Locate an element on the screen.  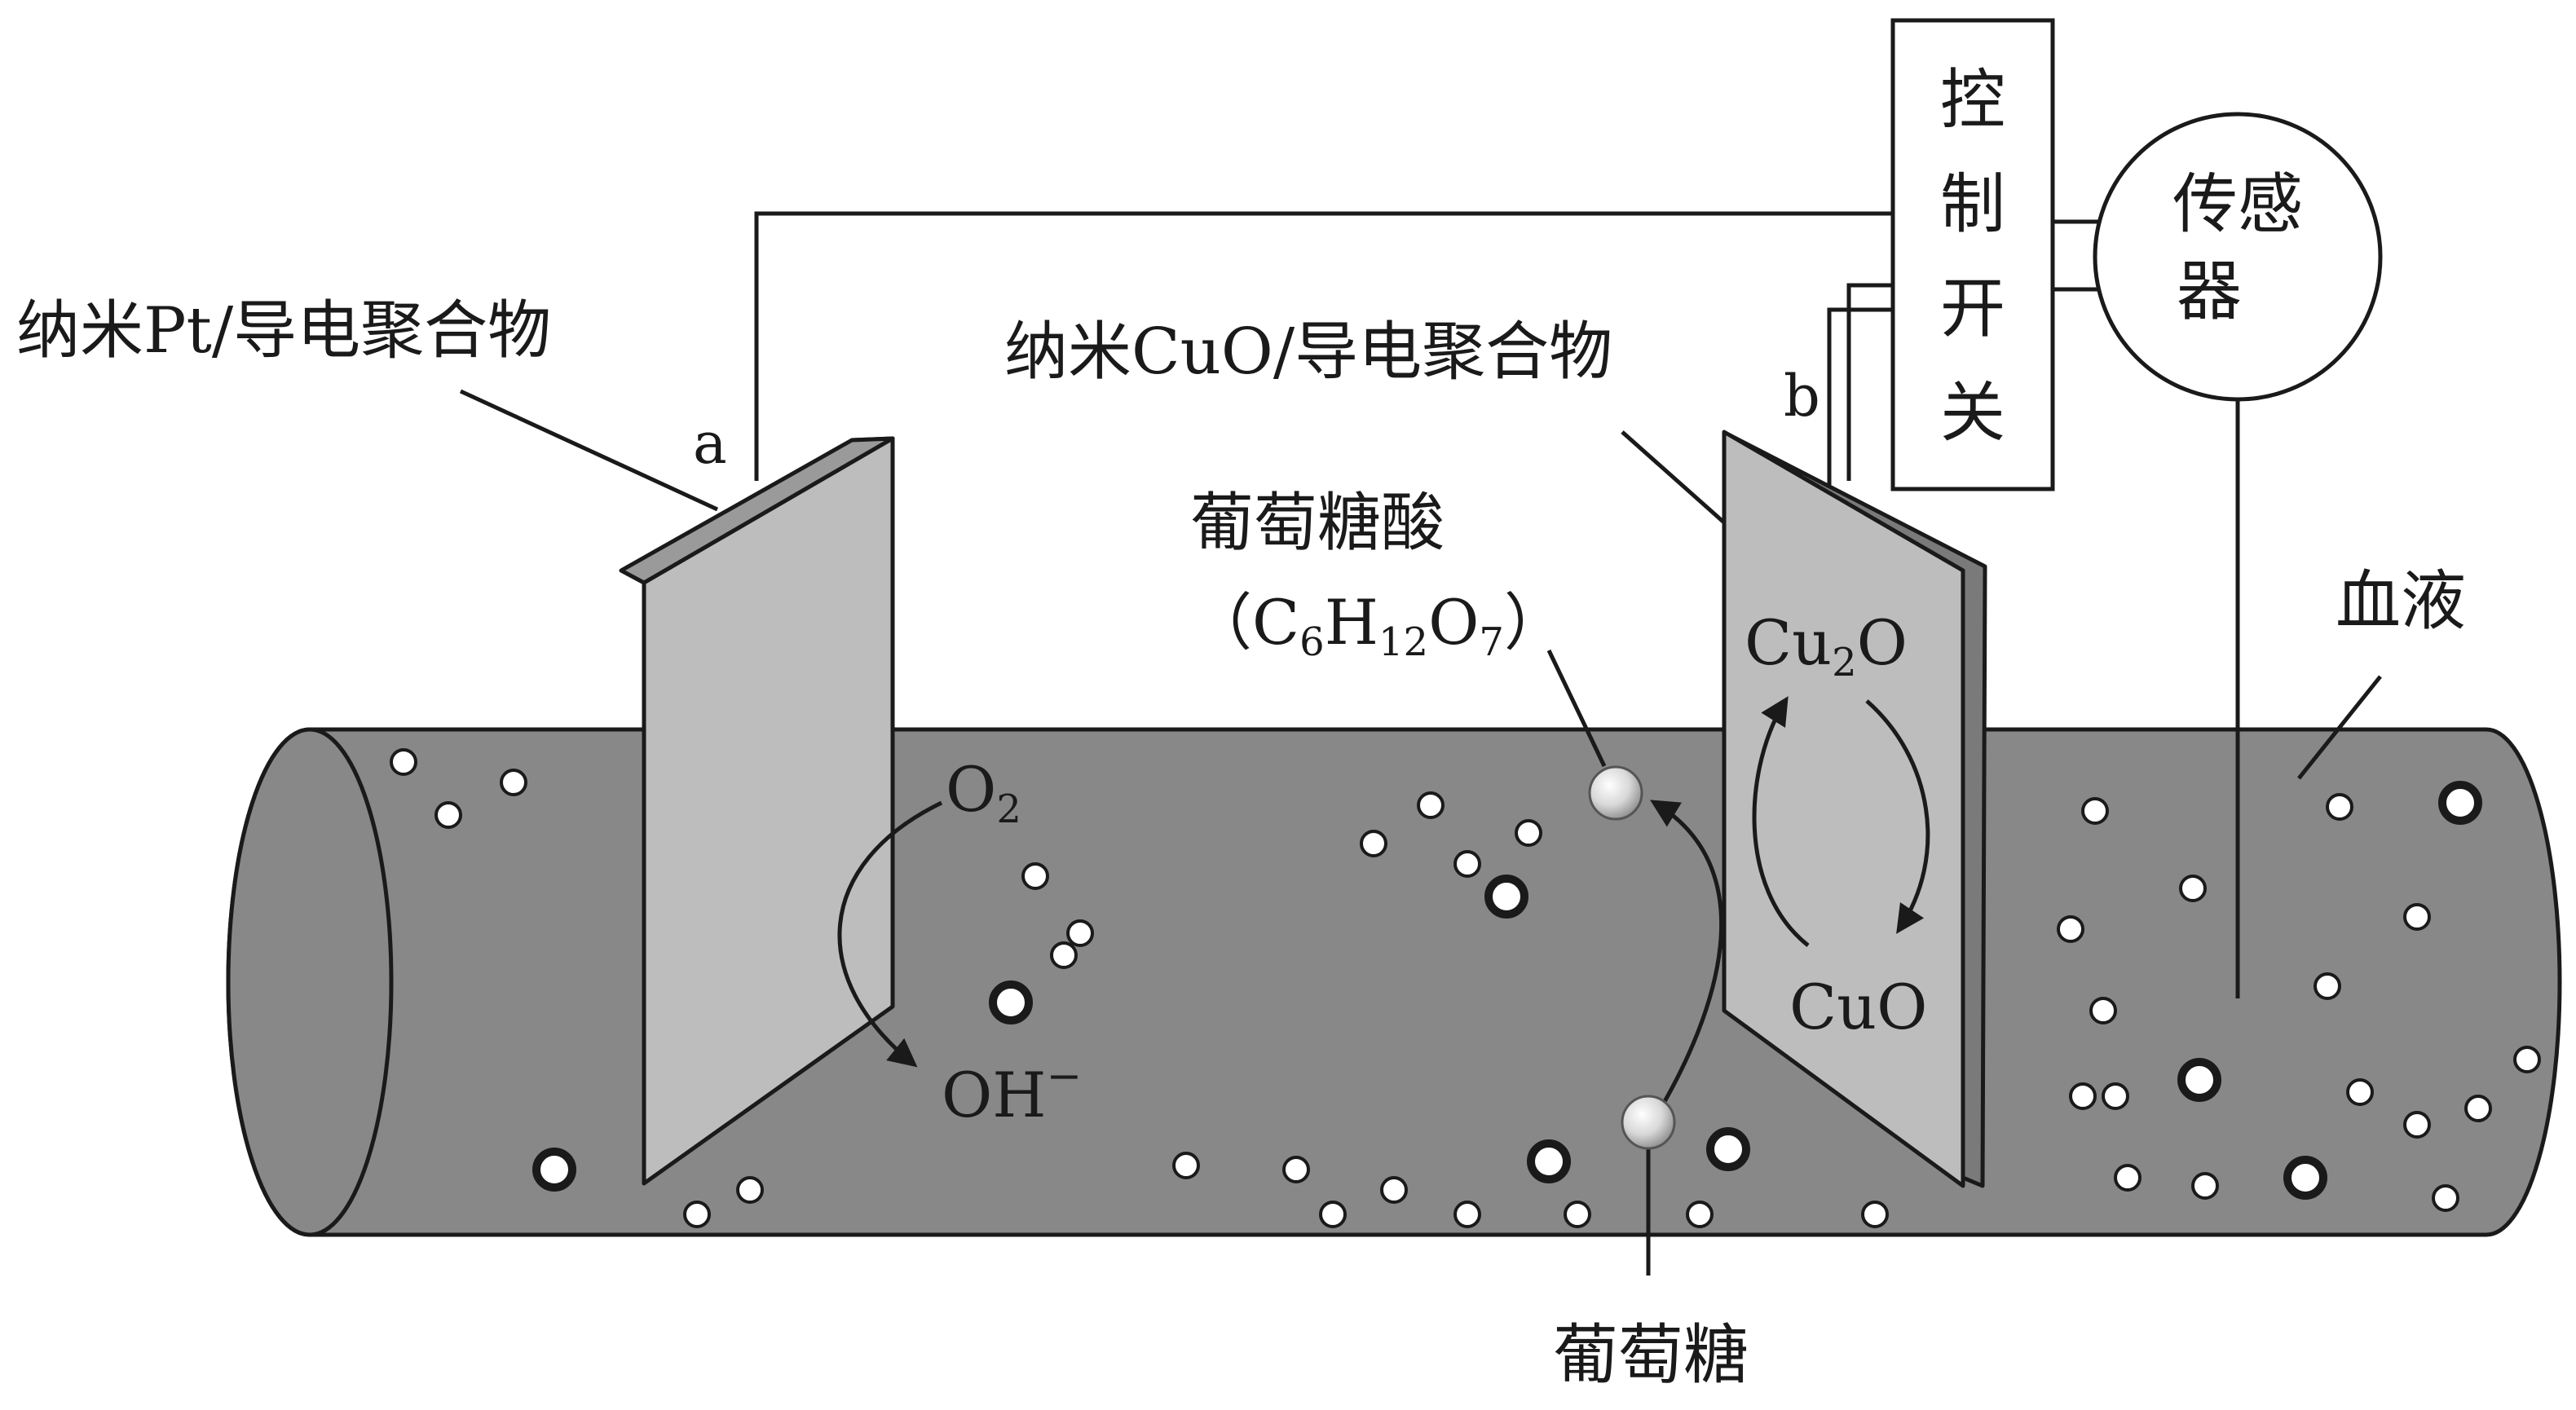
gluconic-acid-label: 葡萄糖酸 is located at coordinates (1317, 523).